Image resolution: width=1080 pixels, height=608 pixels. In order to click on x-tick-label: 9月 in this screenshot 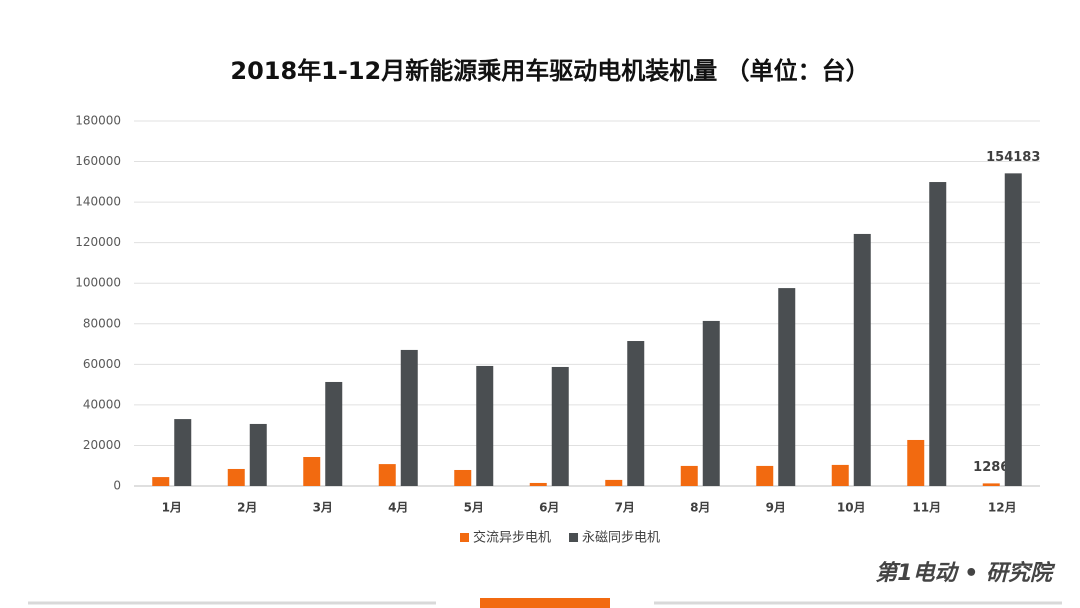, I will do `click(776, 508)`.